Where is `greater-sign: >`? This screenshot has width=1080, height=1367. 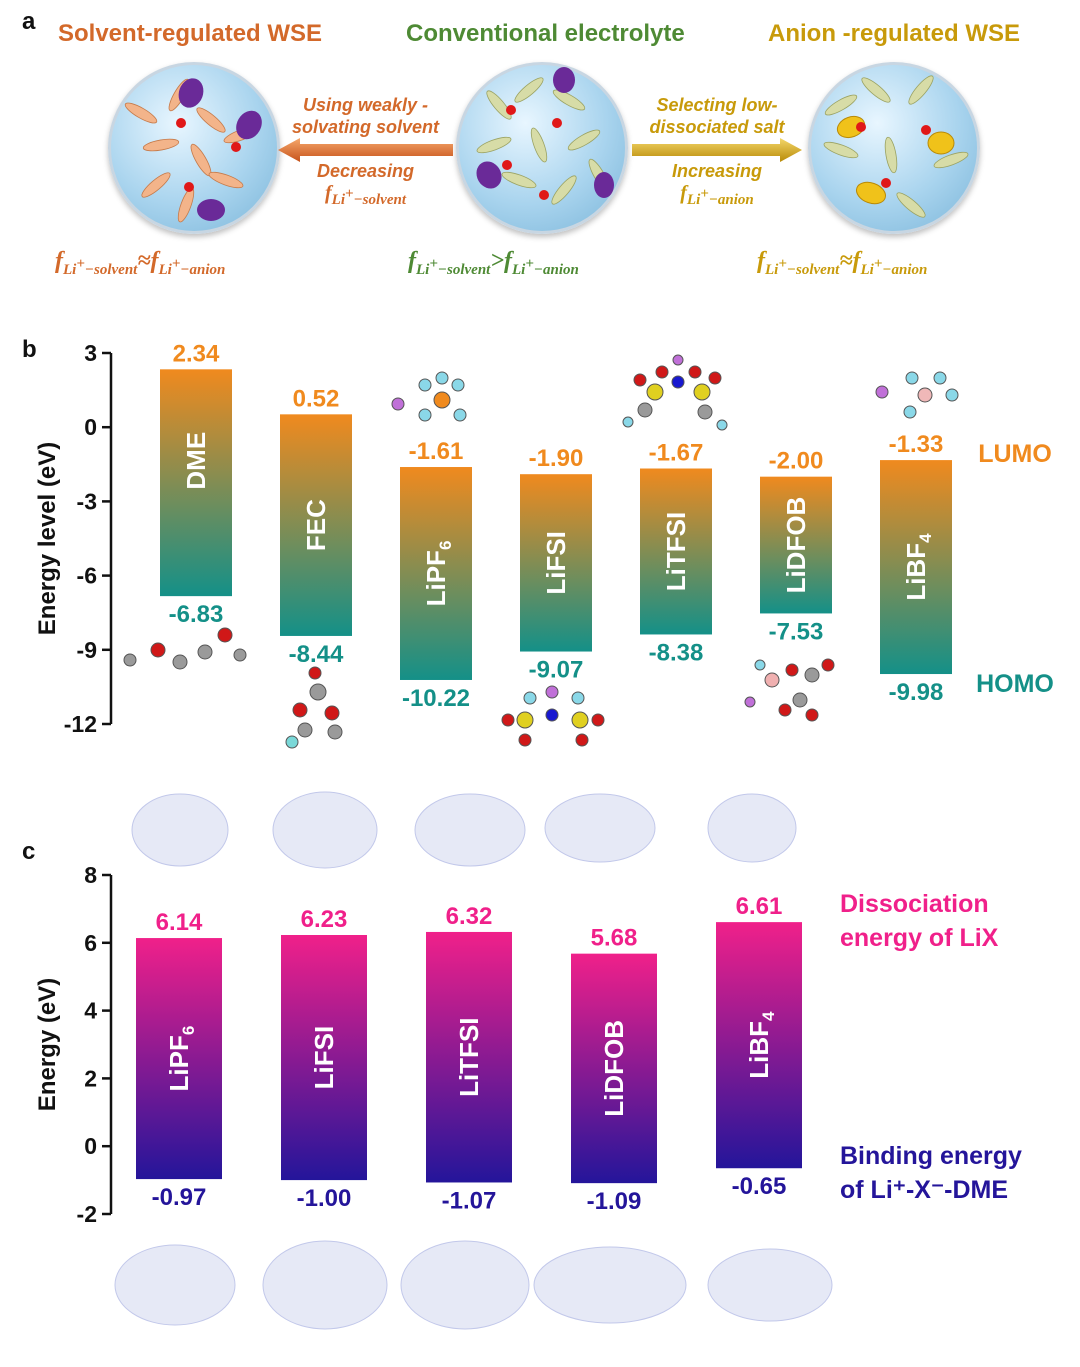
greater-sign: > is located at coordinates (497, 261).